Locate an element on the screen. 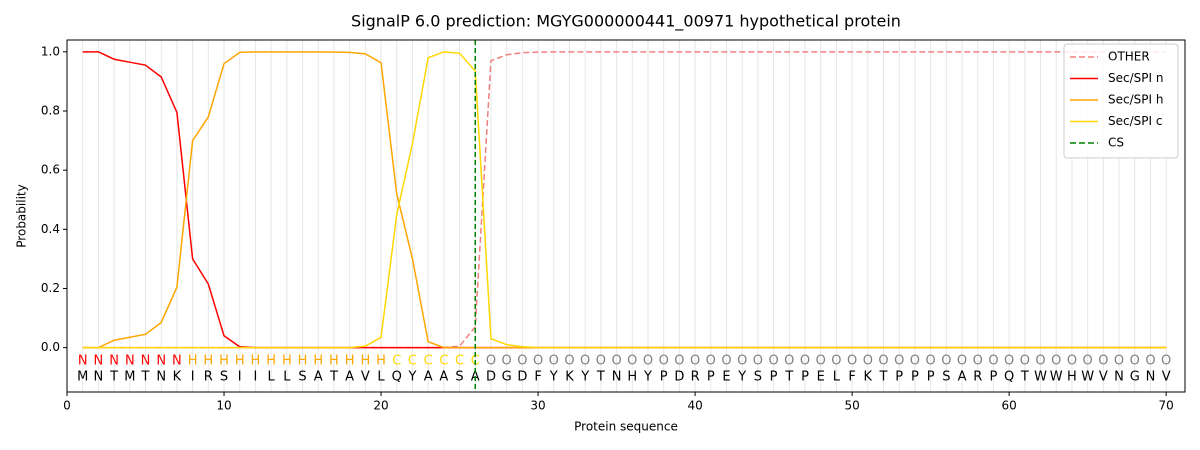 This screenshot has width=1200, height=450. residue: K is located at coordinates (868, 377).